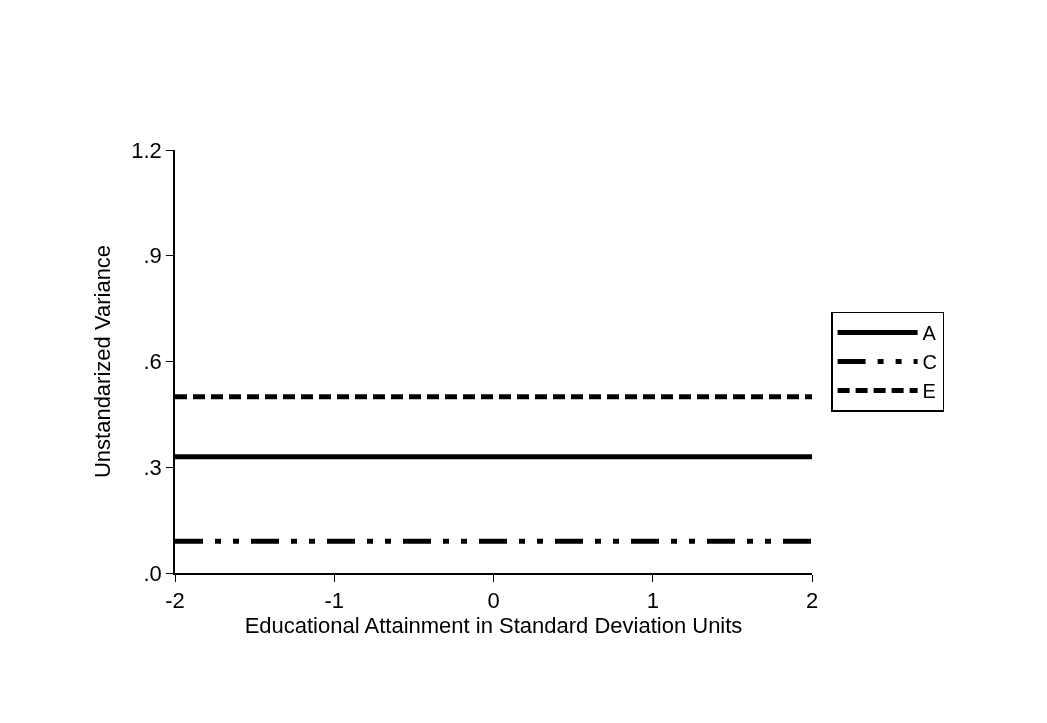 The width and height of the screenshot is (1047, 723). I want to click on legend-label: A, so click(929, 333).